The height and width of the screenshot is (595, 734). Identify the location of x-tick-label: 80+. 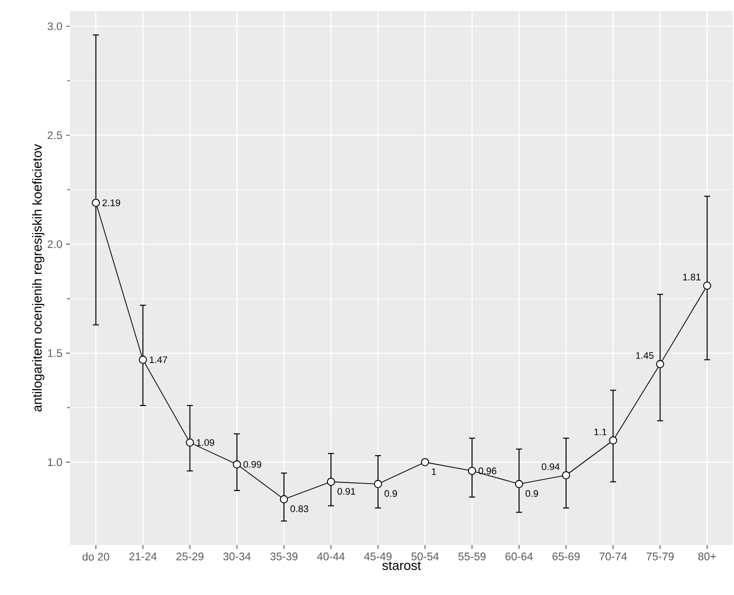
(707, 556).